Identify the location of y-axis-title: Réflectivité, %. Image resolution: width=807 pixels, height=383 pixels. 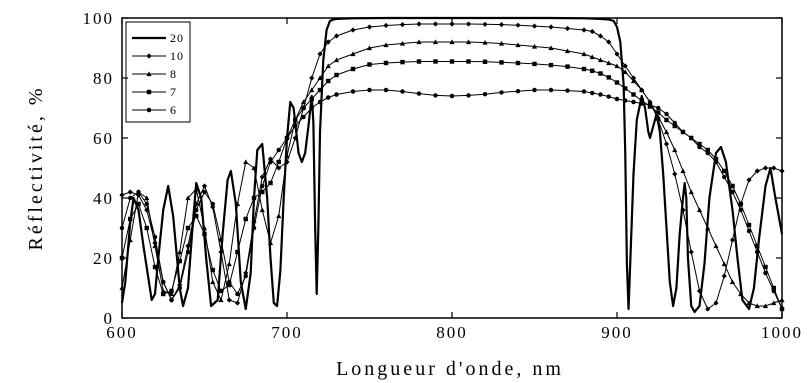
(36, 168).